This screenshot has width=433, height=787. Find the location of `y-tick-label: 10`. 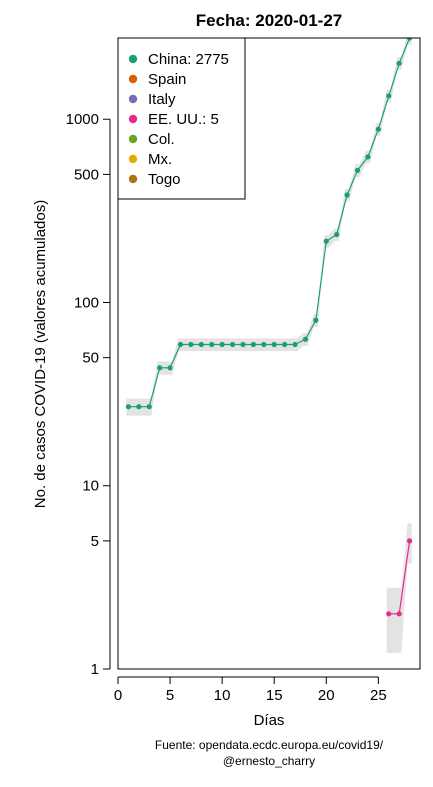

y-tick-label: 10 is located at coordinates (90, 486).